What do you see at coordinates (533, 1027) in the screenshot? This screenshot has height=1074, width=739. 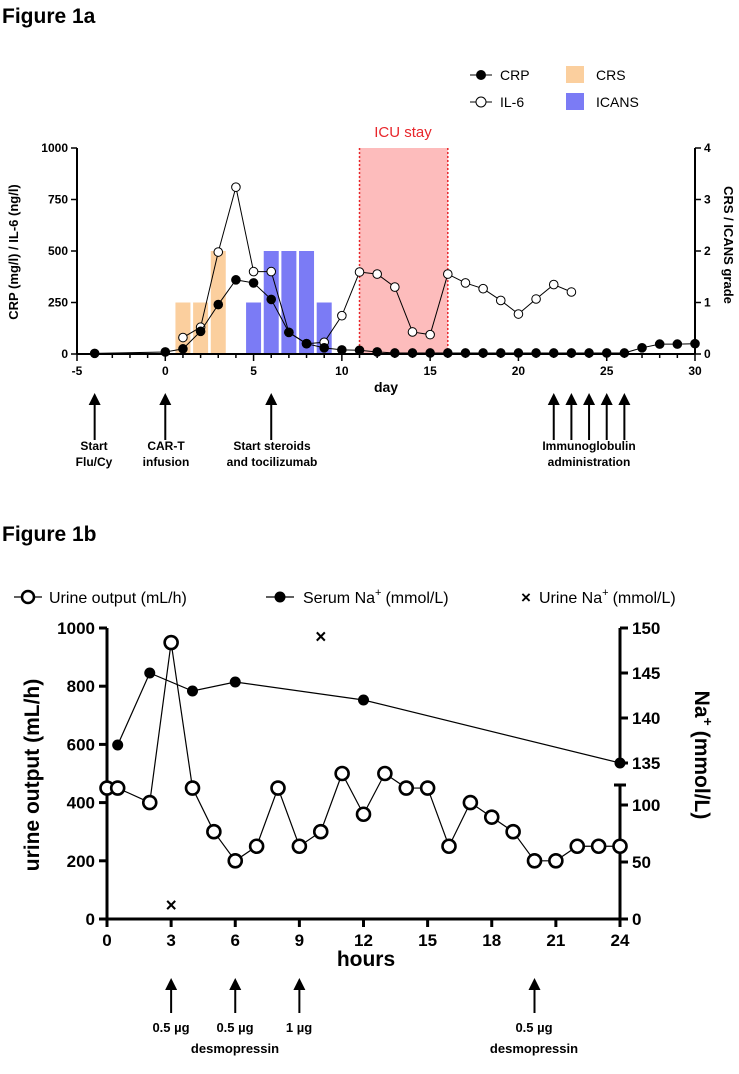 I see `annot-dose-20h: 0.5 µg` at bounding box center [533, 1027].